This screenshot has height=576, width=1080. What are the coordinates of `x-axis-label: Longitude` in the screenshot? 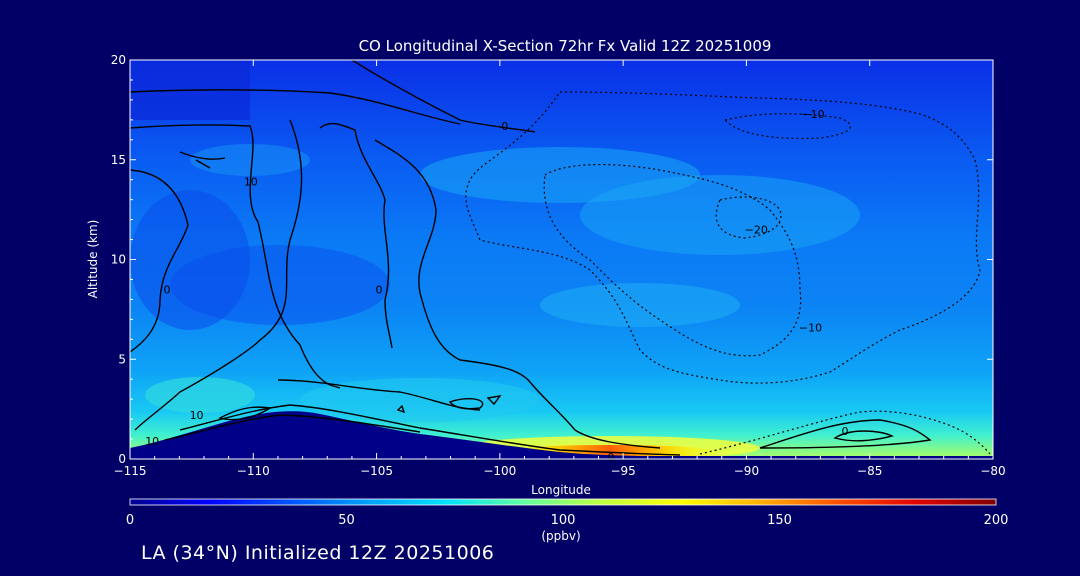 It's located at (561, 490).